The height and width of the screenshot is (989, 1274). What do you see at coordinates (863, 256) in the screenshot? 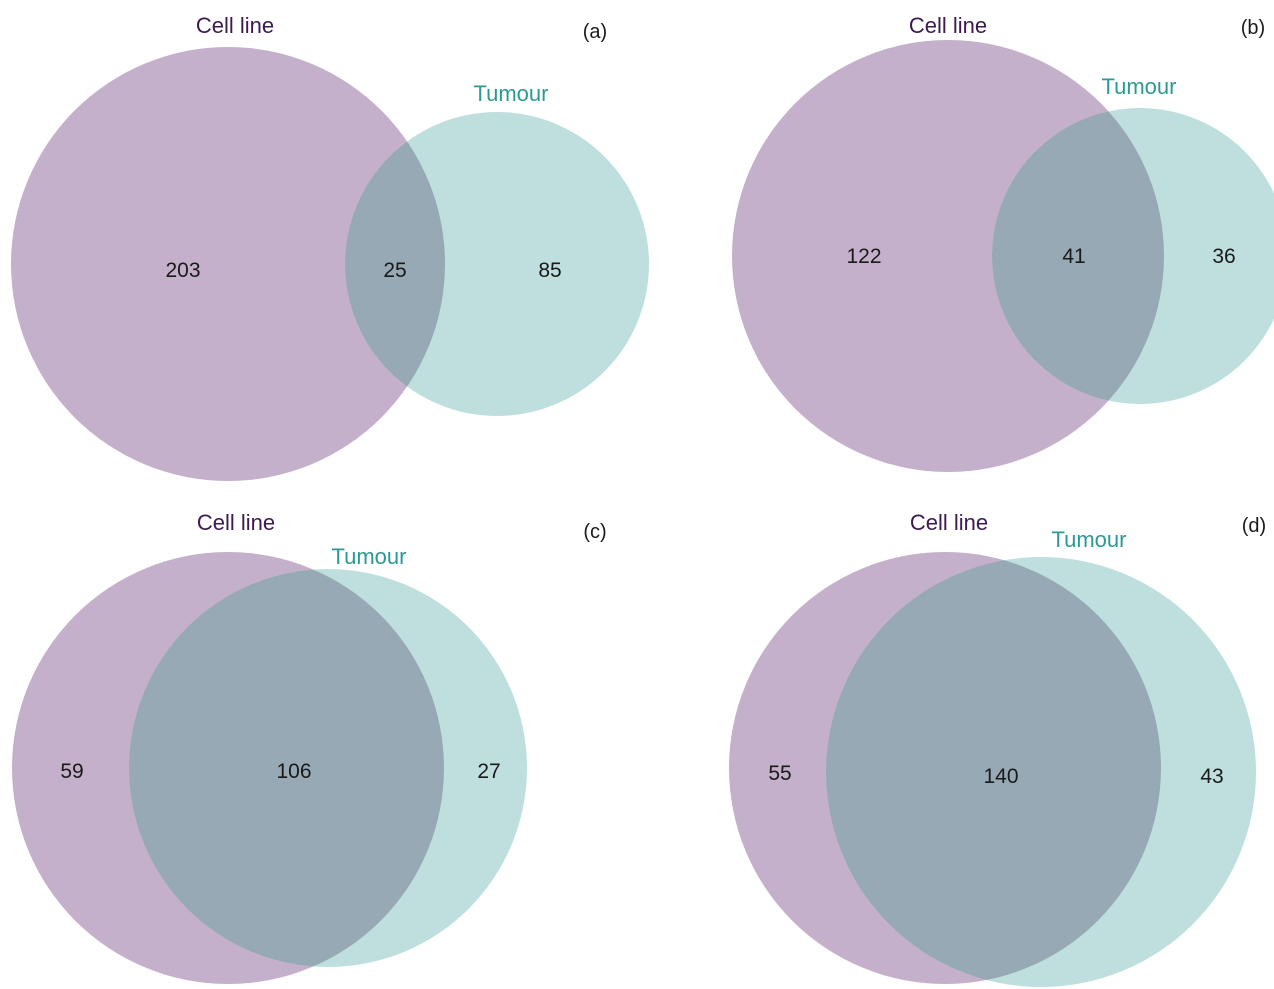
I see `count-cell-line-only: 122` at bounding box center [863, 256].